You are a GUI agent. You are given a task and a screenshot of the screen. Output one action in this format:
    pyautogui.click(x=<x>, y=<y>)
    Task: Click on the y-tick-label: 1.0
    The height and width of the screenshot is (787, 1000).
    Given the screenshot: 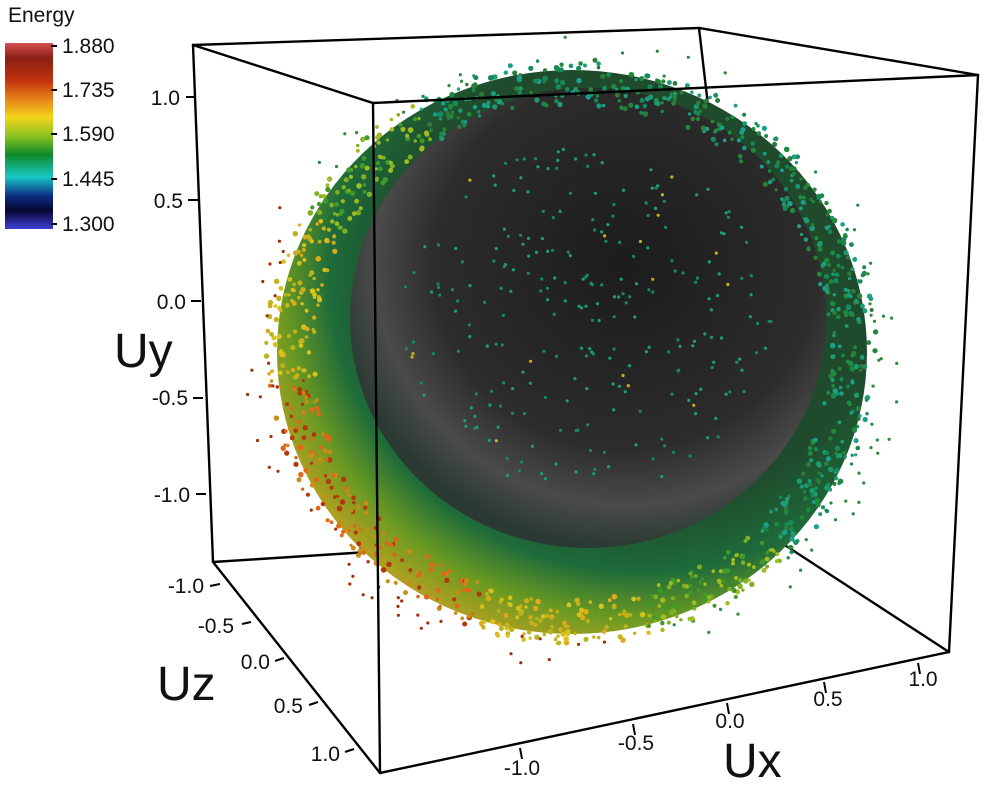 What is the action you would take?
    pyautogui.click(x=165, y=98)
    